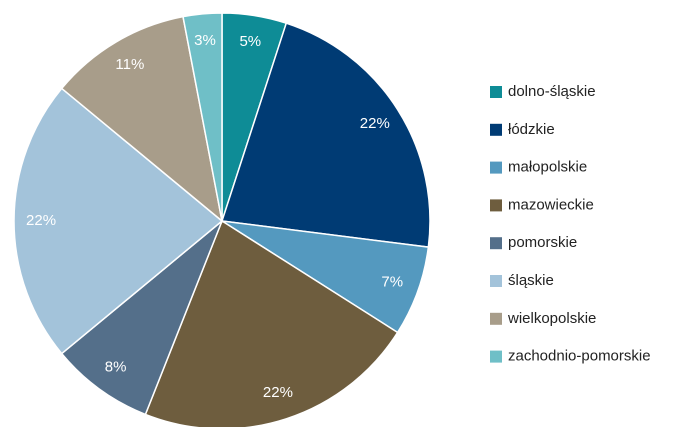 The image size is (691, 427). I want to click on legend-label: pomorskie, so click(542, 242).